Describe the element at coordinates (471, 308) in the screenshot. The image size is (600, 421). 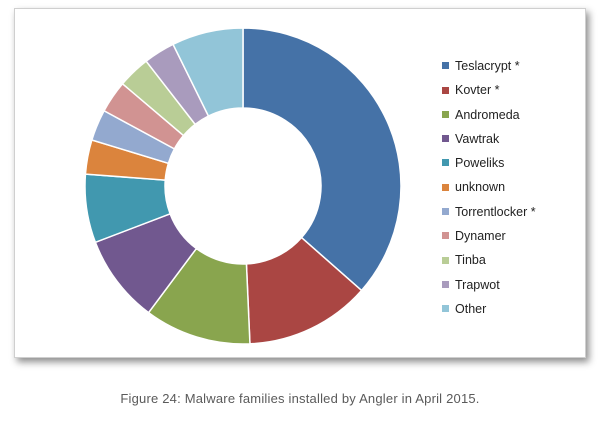
I see `legend-label: Other` at that location.